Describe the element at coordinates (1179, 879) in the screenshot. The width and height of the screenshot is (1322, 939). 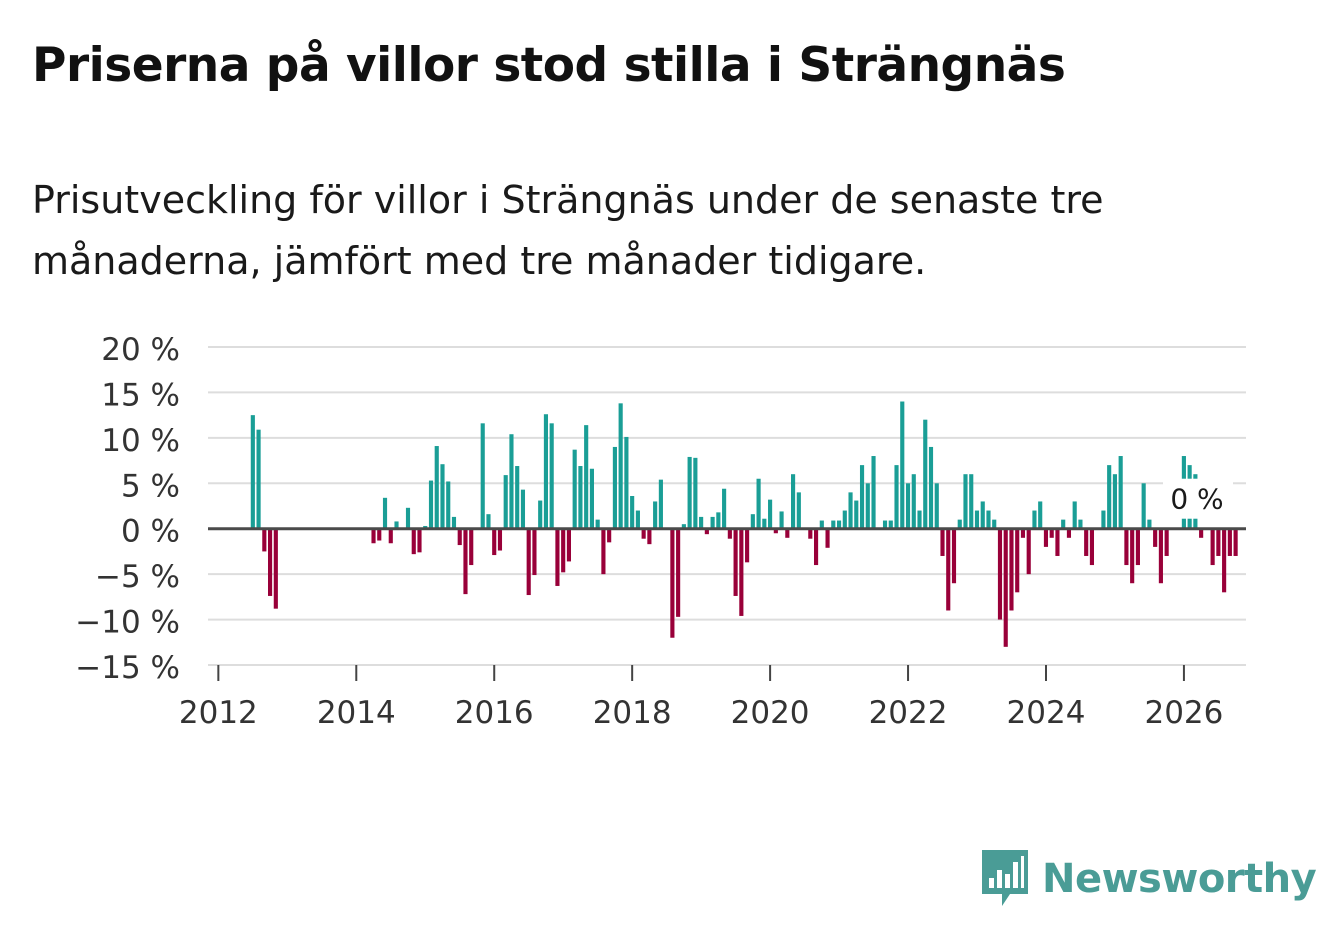
I see `brand-name: Newsworthy` at that location.